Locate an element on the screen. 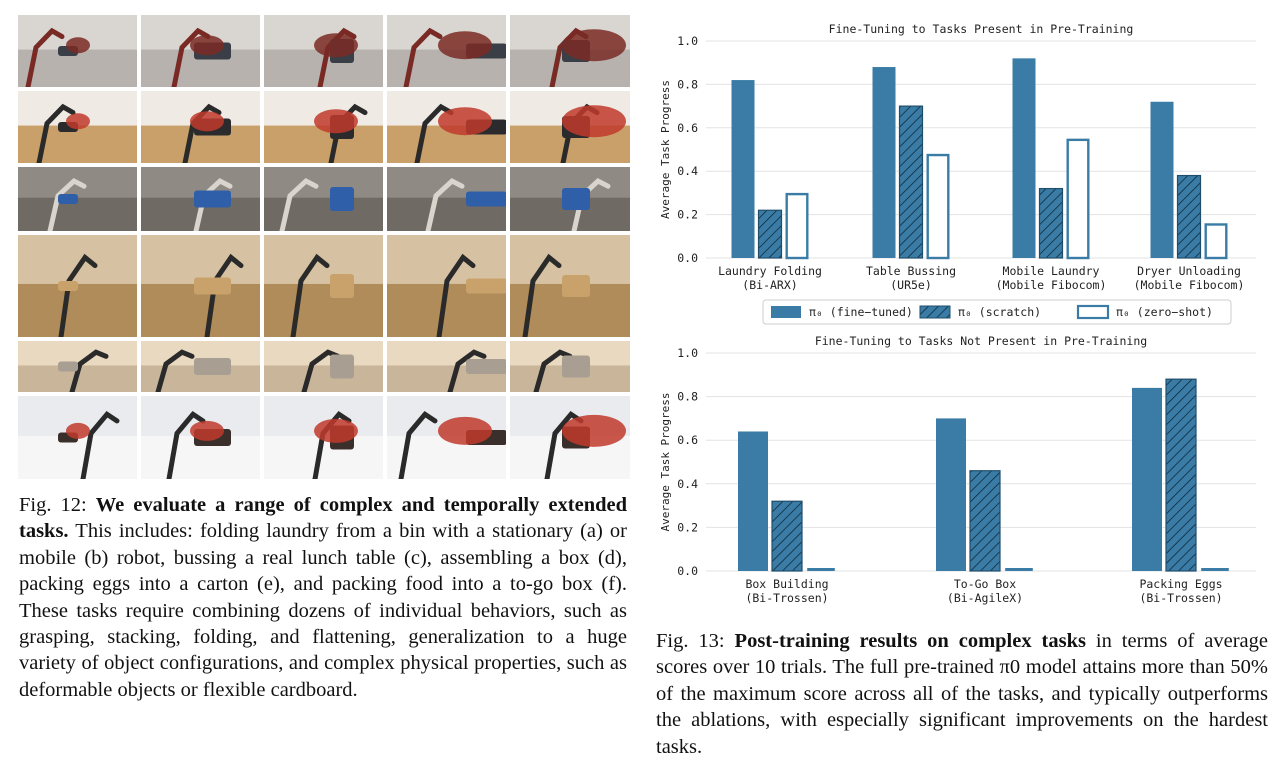  fig13-label: Fig. 13: is located at coordinates (690, 641).